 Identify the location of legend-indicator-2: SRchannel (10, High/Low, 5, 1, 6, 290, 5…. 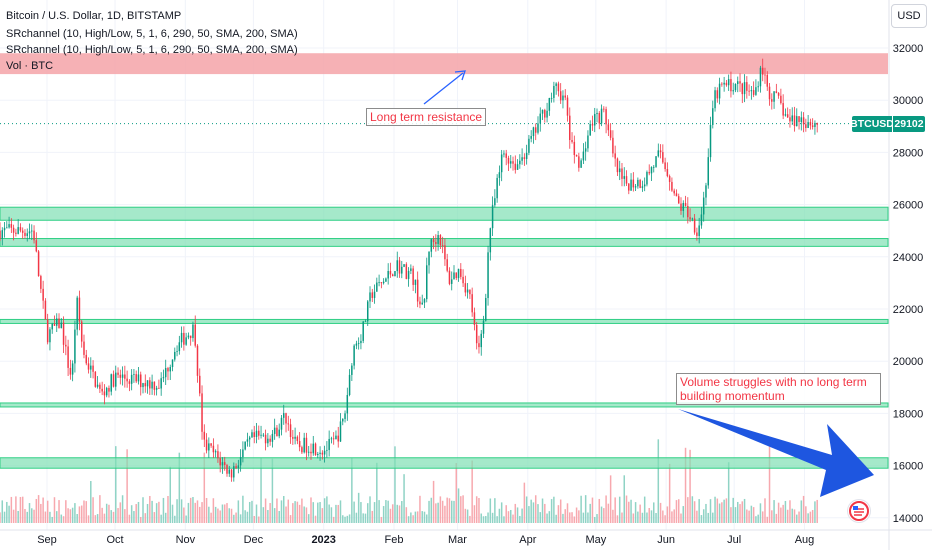
(152, 50).